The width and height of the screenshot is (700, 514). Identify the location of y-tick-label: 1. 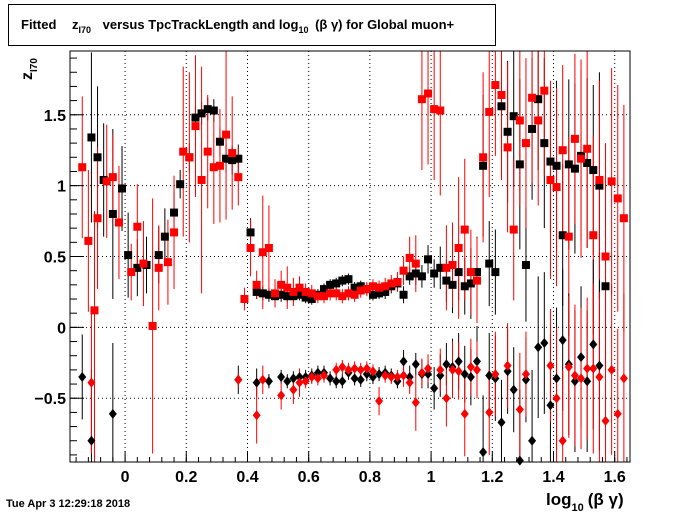
(61, 187).